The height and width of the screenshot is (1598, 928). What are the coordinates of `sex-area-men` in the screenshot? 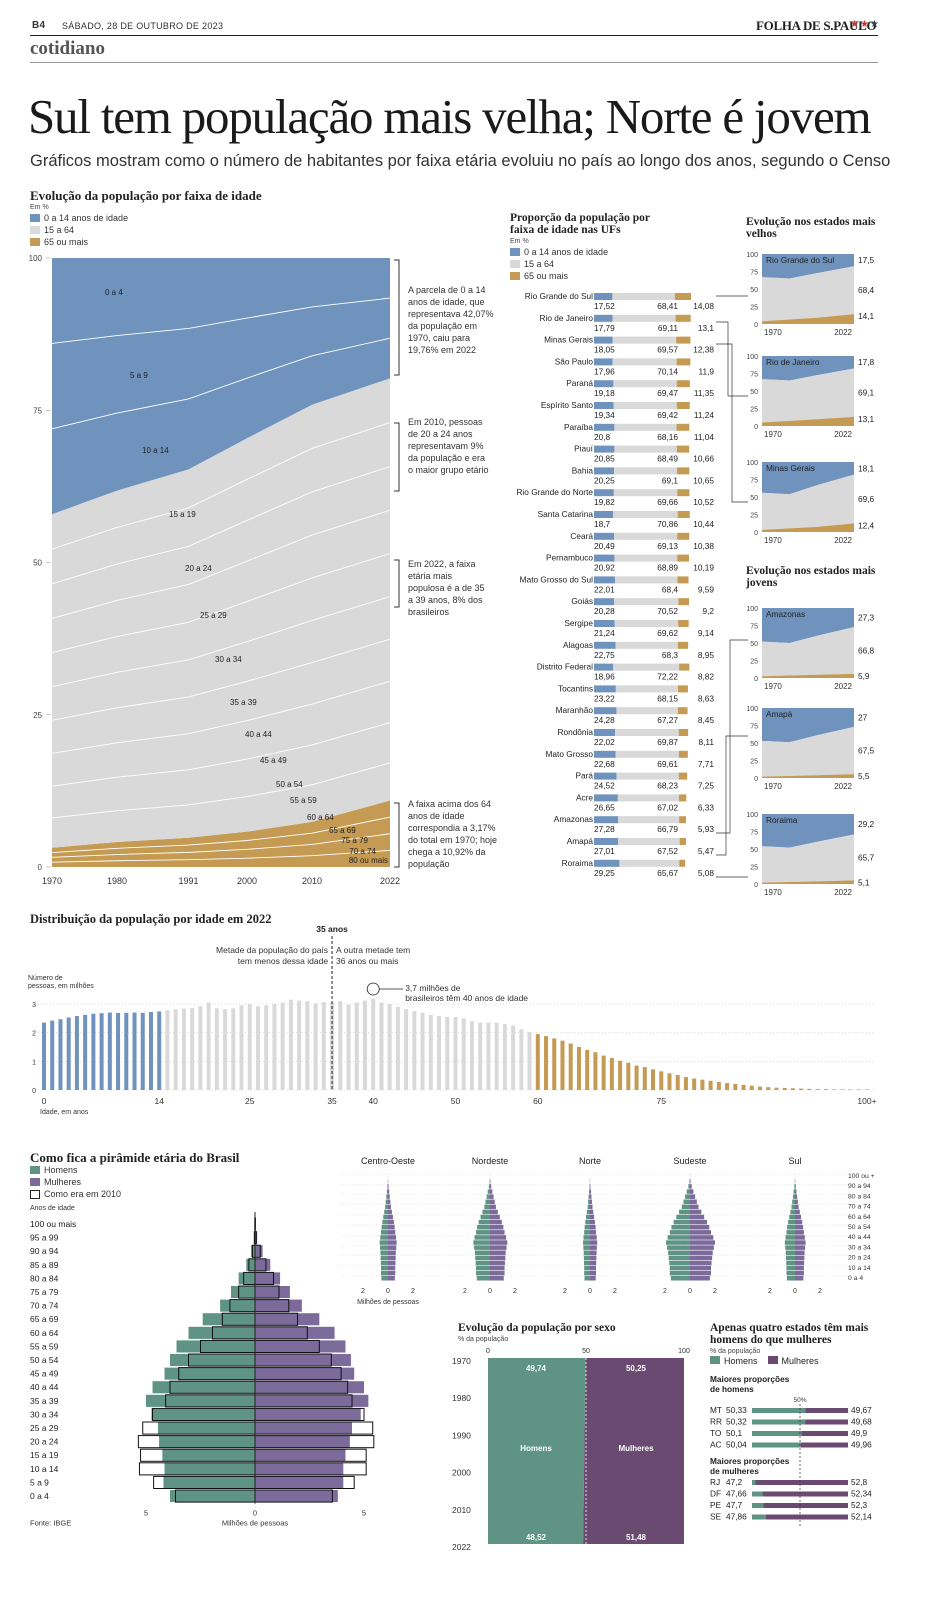 It's located at (537, 1451).